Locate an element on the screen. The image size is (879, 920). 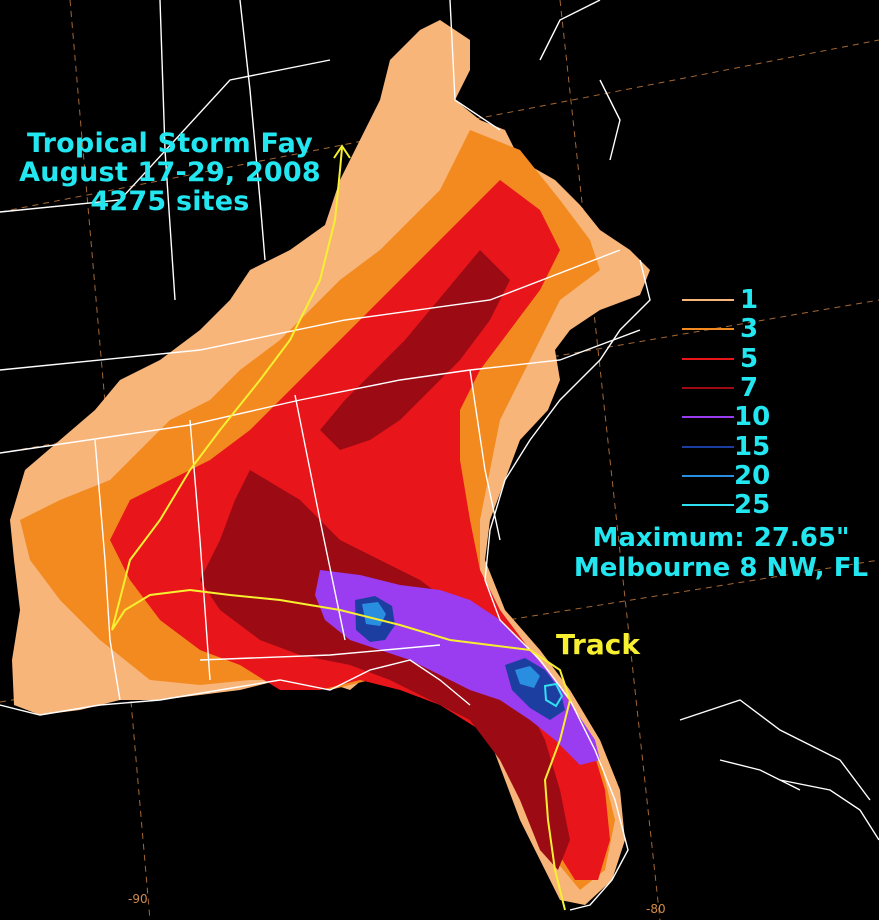
legend-label: 1 is located at coordinates (749, 300).